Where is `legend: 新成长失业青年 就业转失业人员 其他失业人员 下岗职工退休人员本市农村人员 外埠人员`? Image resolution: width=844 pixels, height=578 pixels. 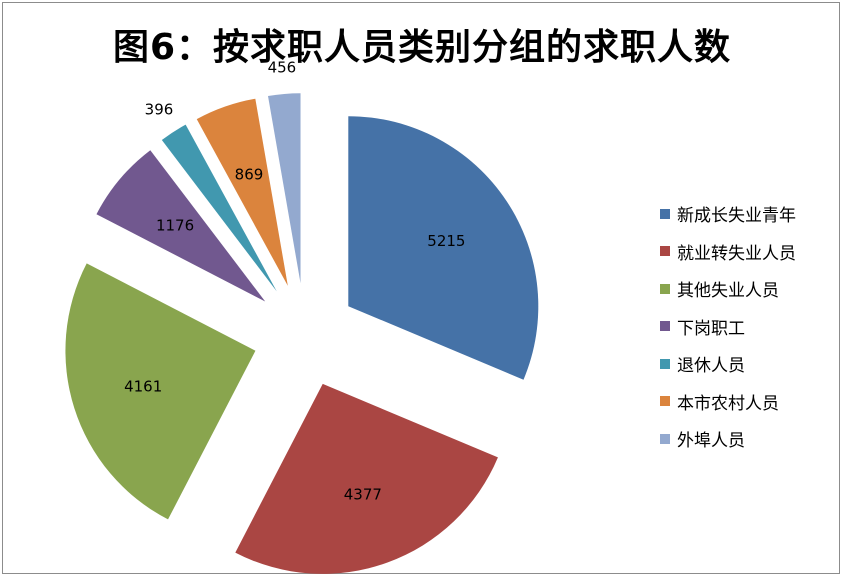 legend: 新成长失业青年 就业转失业人员 其他失业人员 下岗职工退休人员本市农村人员 外埠人员 is located at coordinates (728, 326).